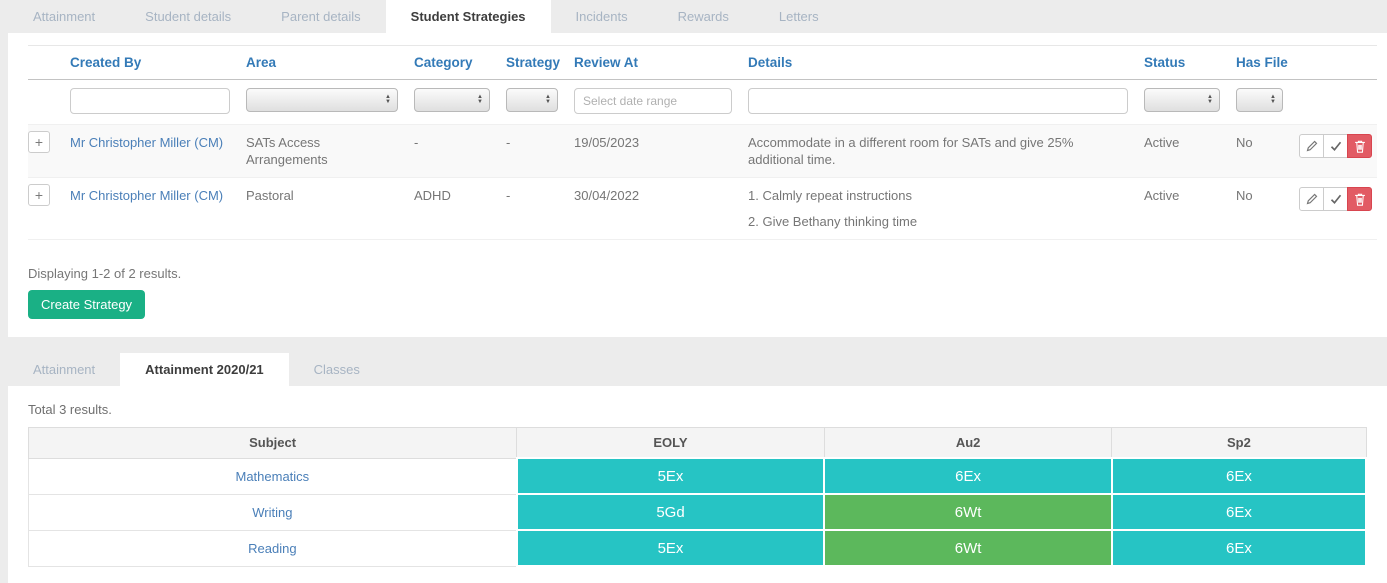 This screenshot has width=1387, height=583. I want to click on section-divider, so click(693, 345).